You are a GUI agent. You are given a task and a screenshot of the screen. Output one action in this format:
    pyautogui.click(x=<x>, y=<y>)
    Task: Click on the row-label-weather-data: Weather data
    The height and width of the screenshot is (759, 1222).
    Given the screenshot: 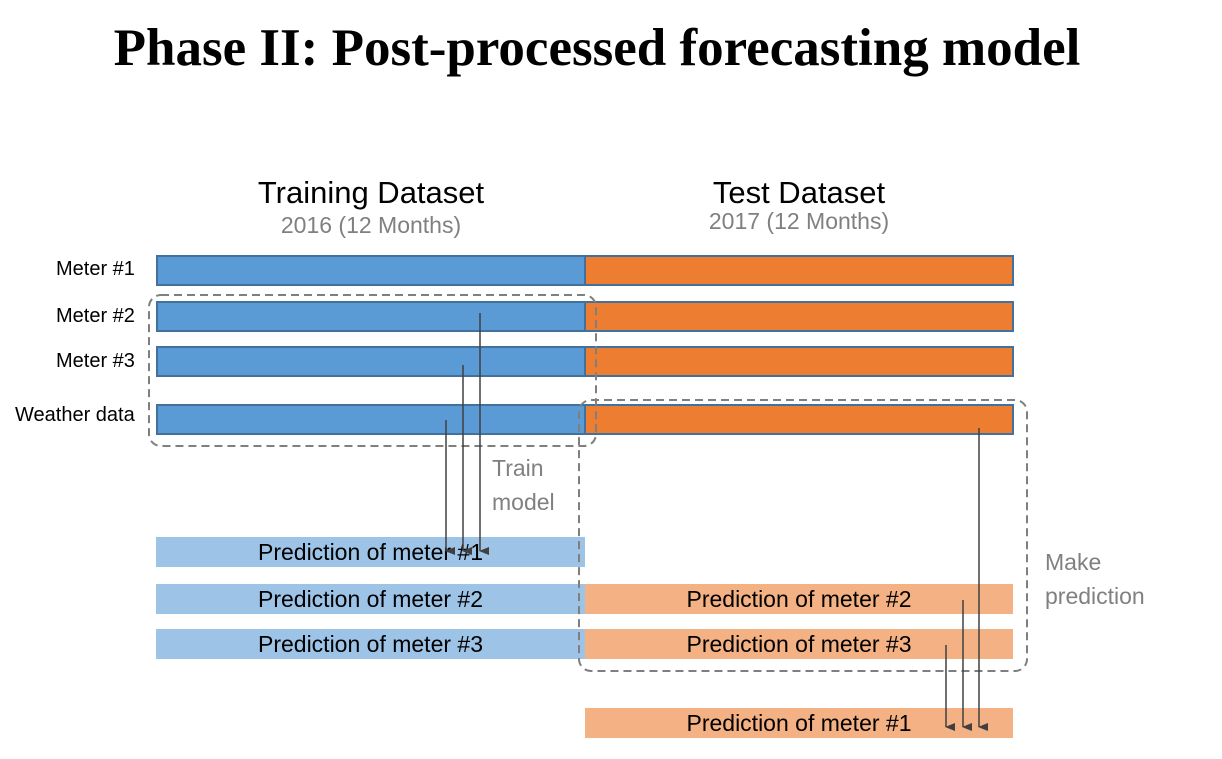 What is the action you would take?
    pyautogui.click(x=75, y=415)
    